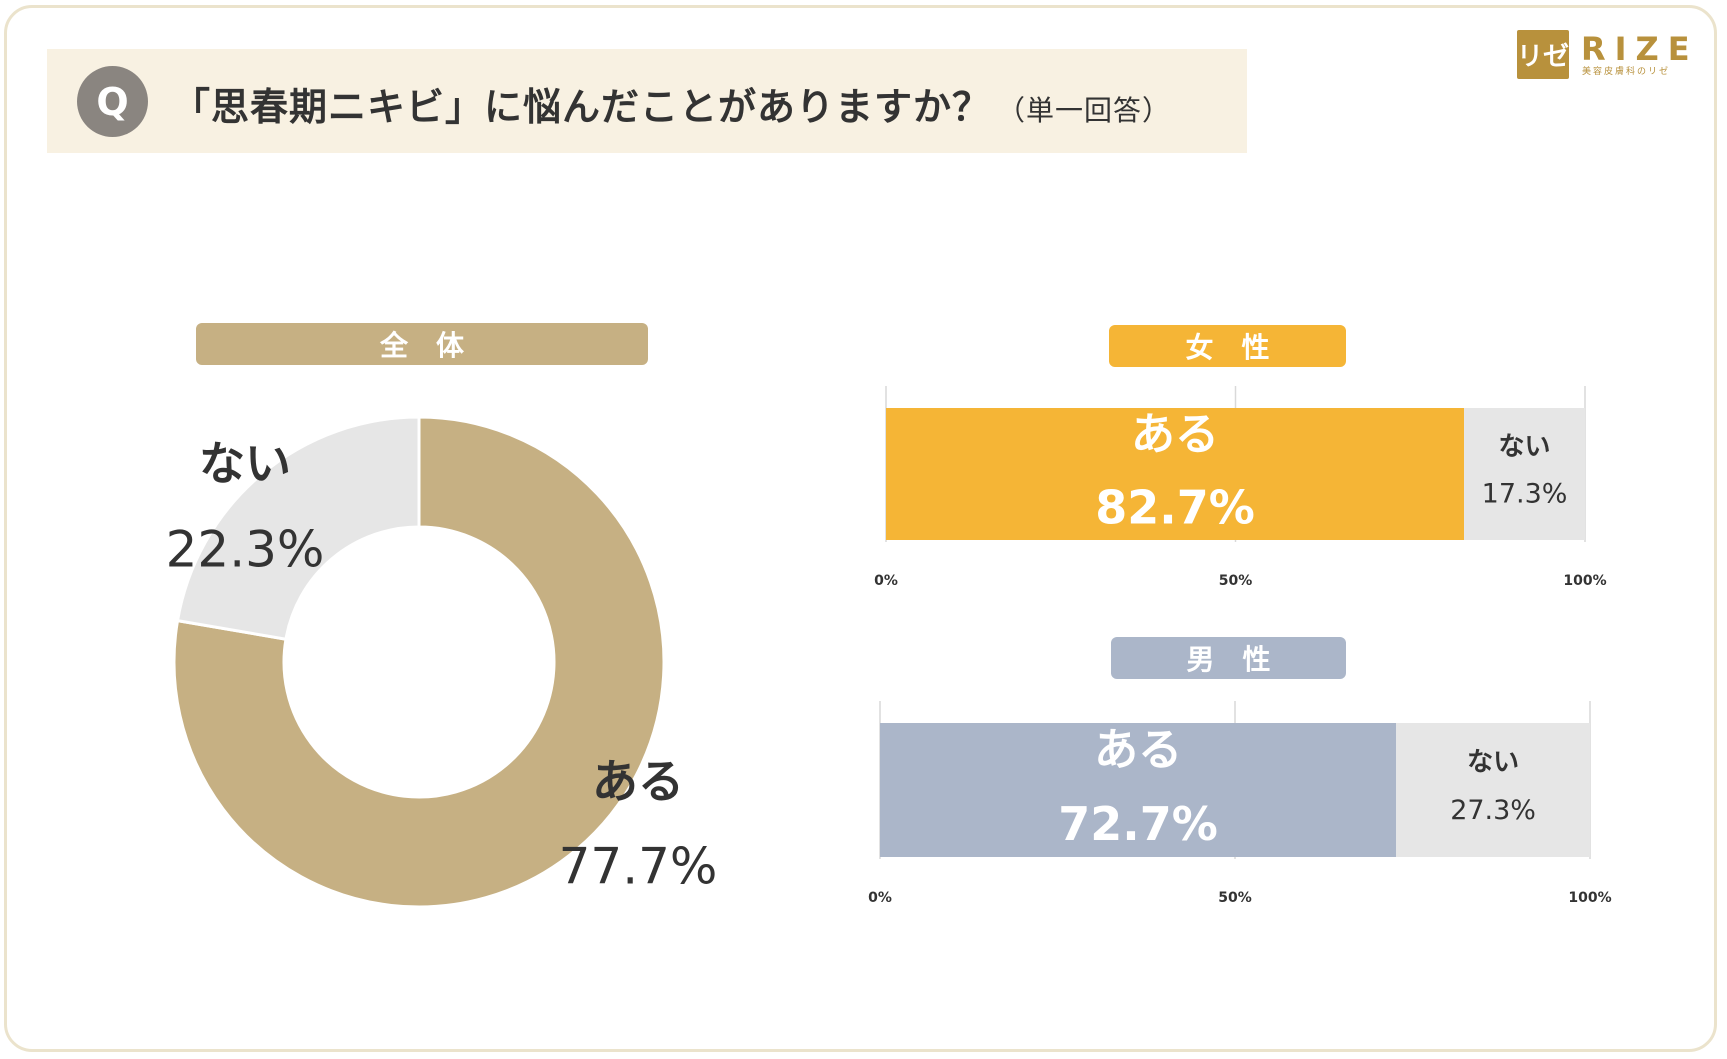  I want to click on female-label: 女性, so click(1227, 346).